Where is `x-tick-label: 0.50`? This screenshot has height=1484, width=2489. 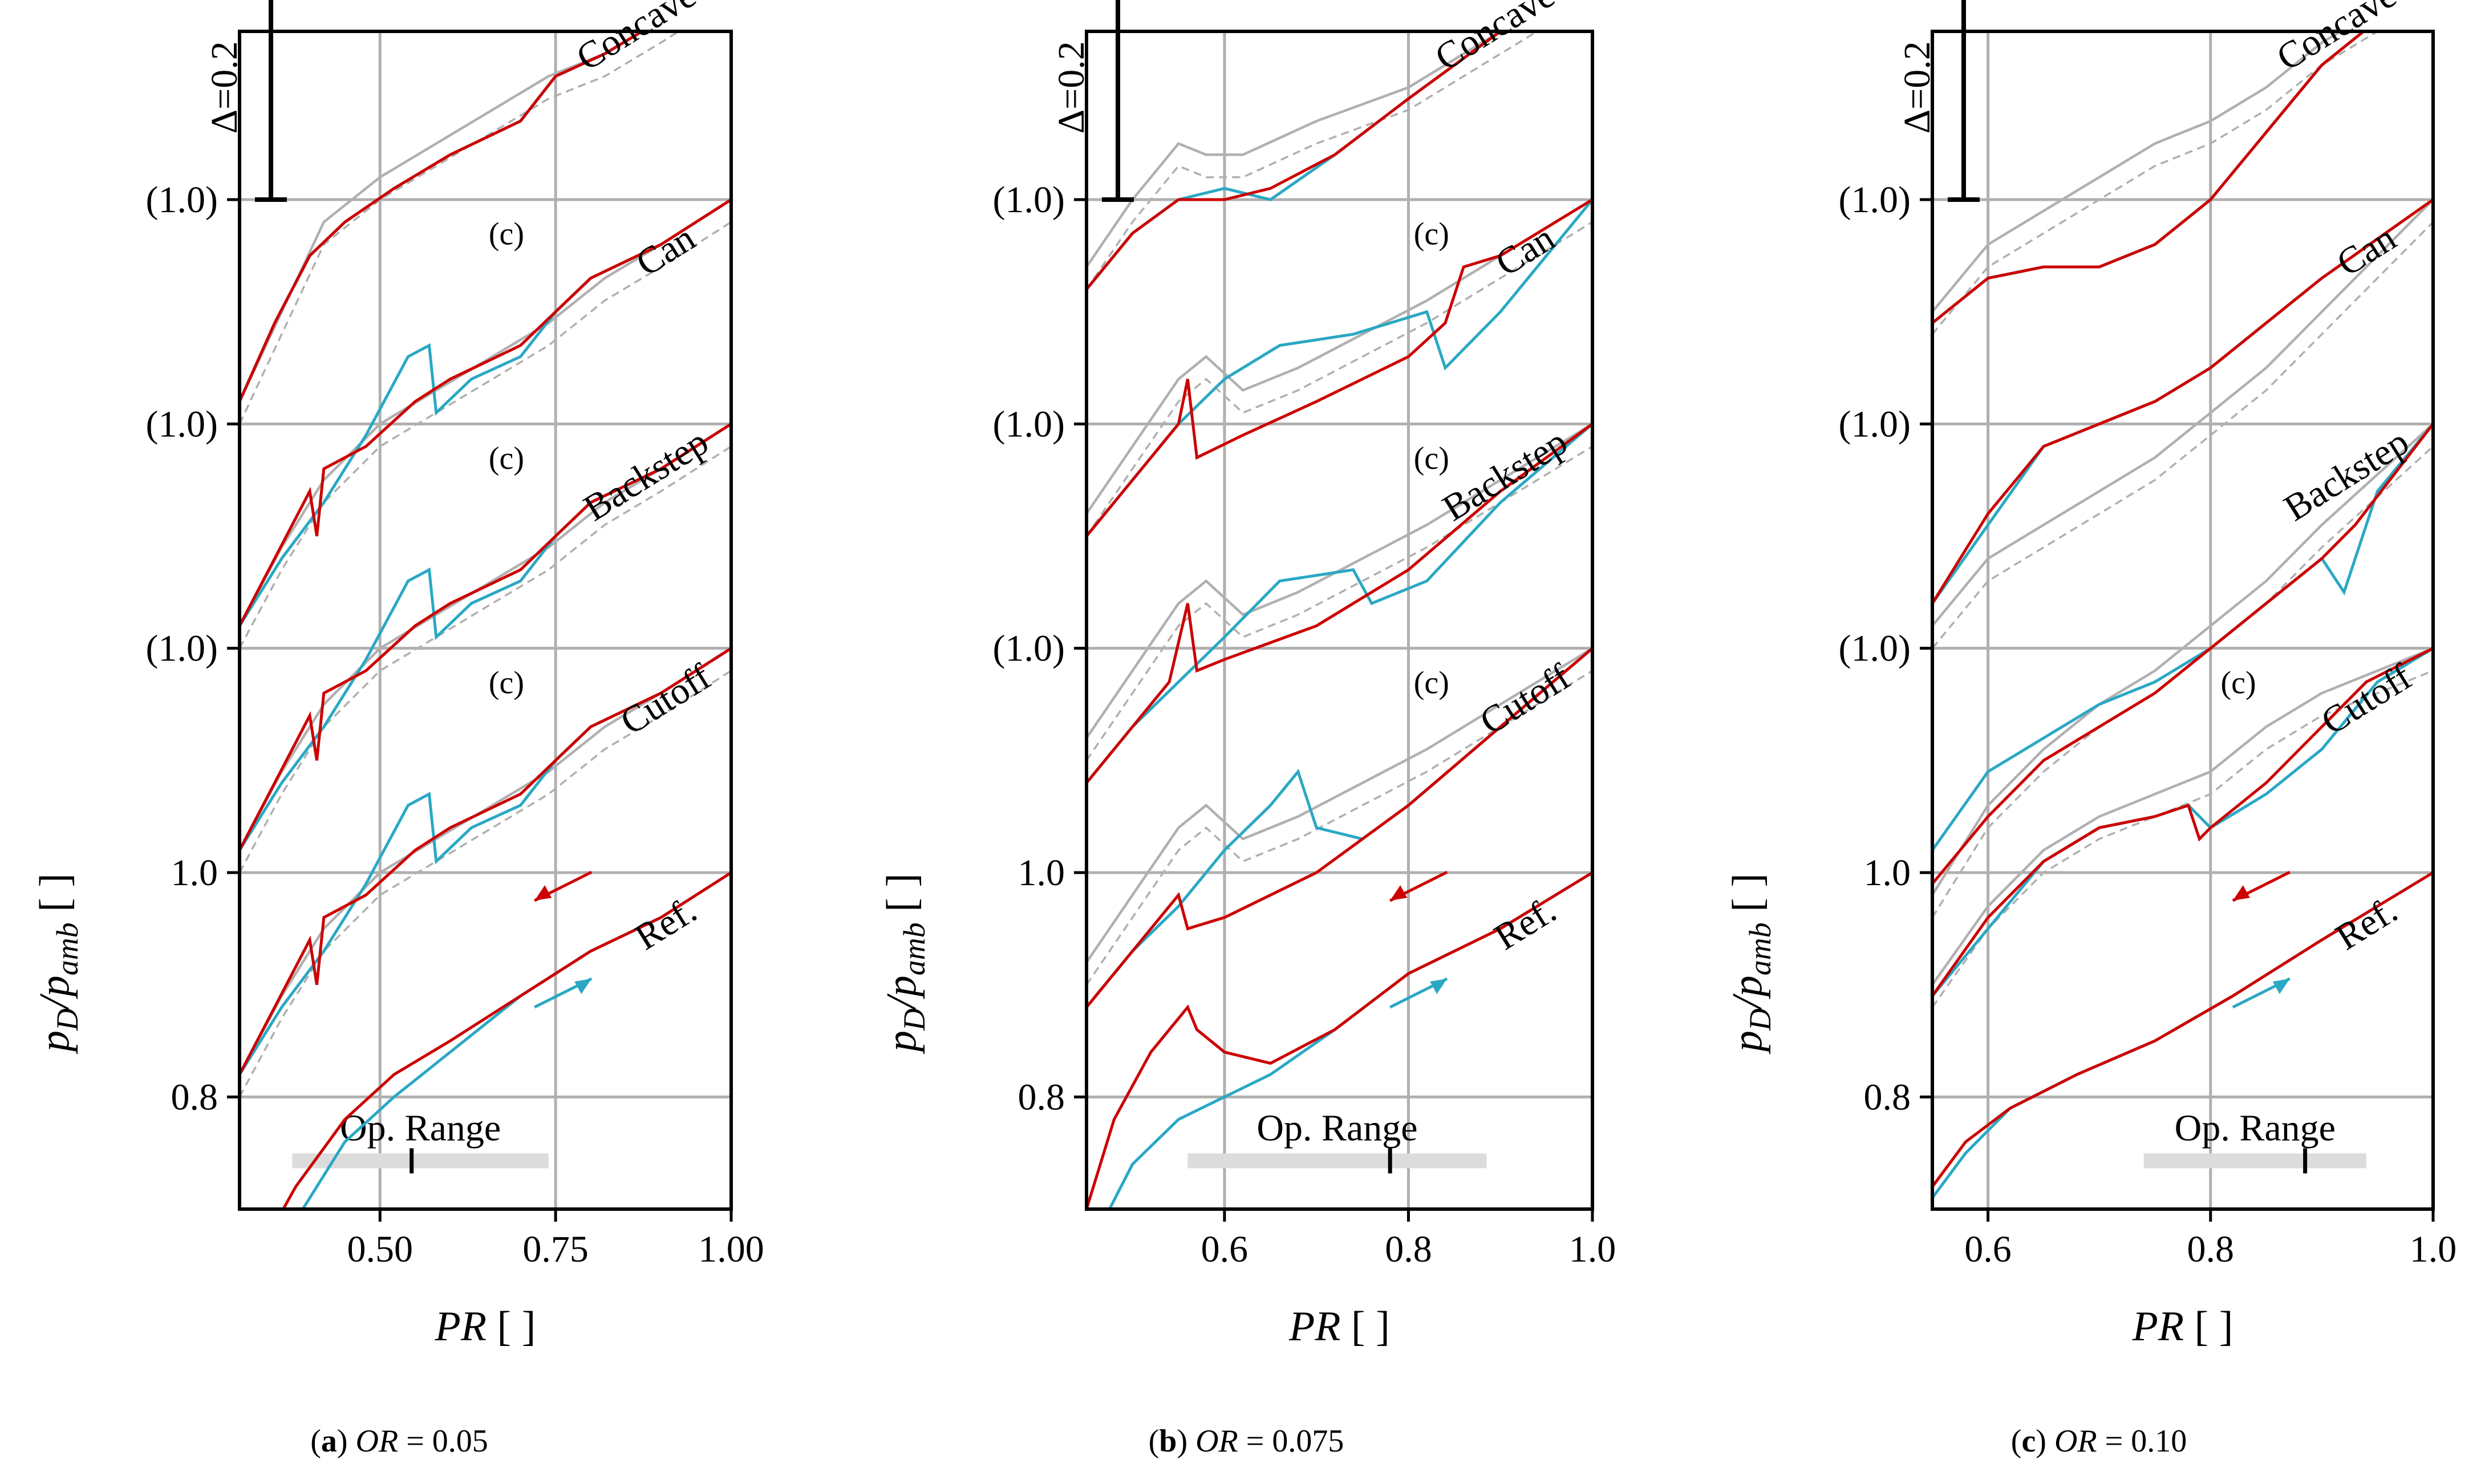
x-tick-label: 0.50 is located at coordinates (380, 1249).